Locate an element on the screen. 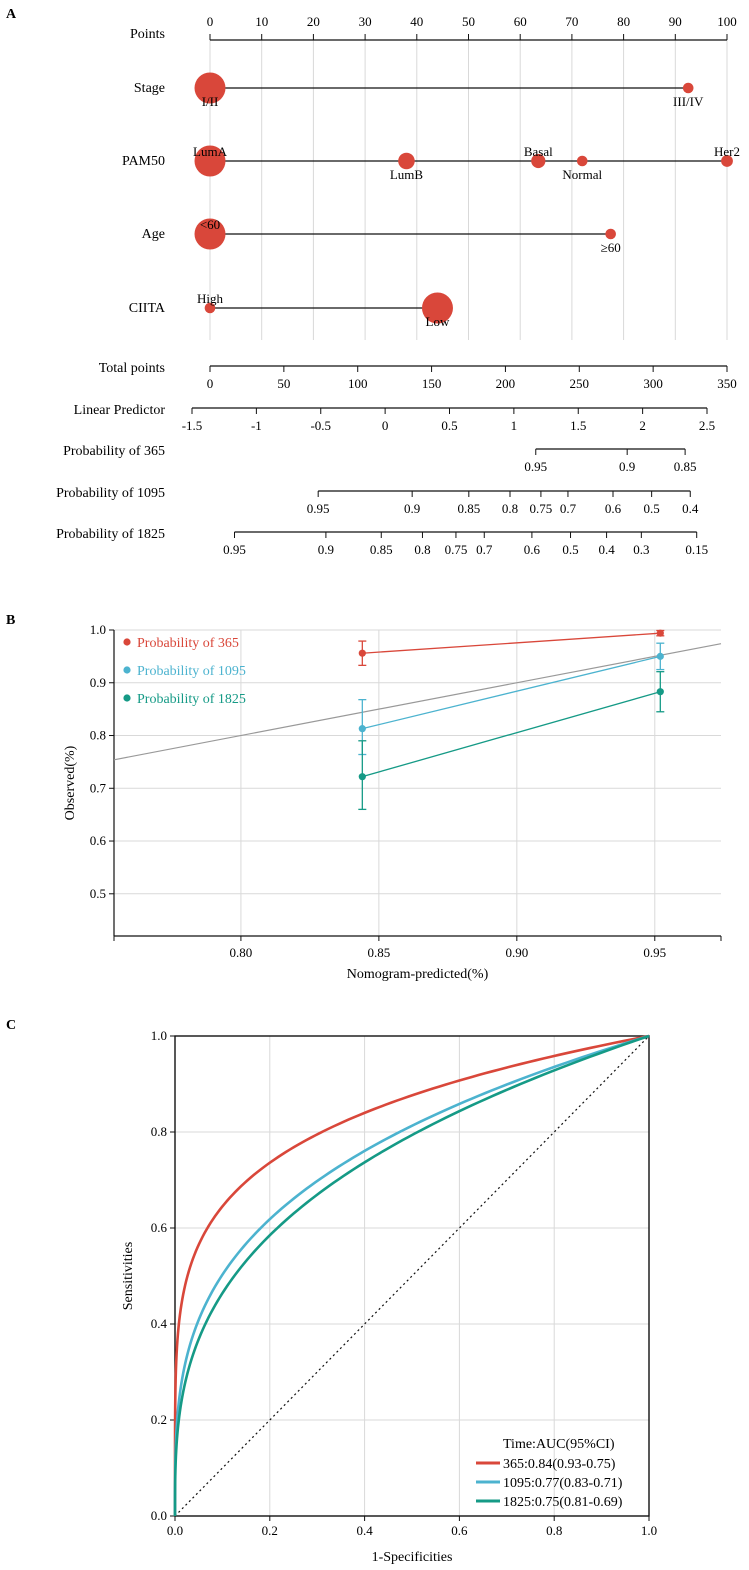  linear-predictor-tick-label: -1.5 is located at coordinates (192, 425).